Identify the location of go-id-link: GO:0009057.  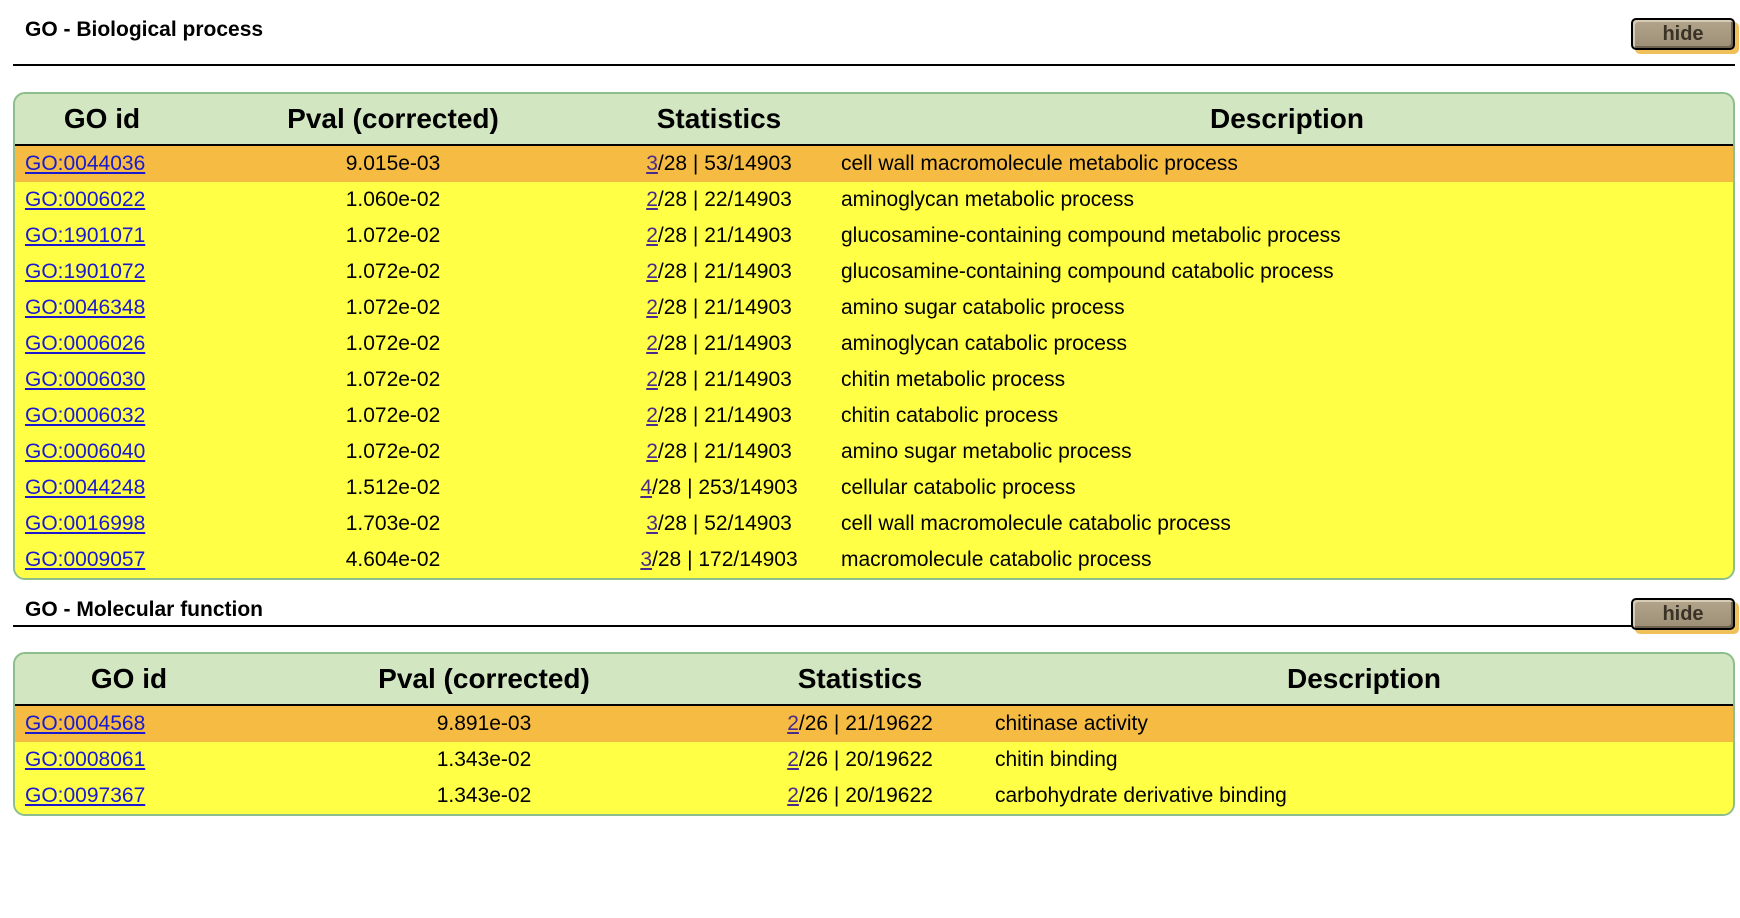
(85, 559).